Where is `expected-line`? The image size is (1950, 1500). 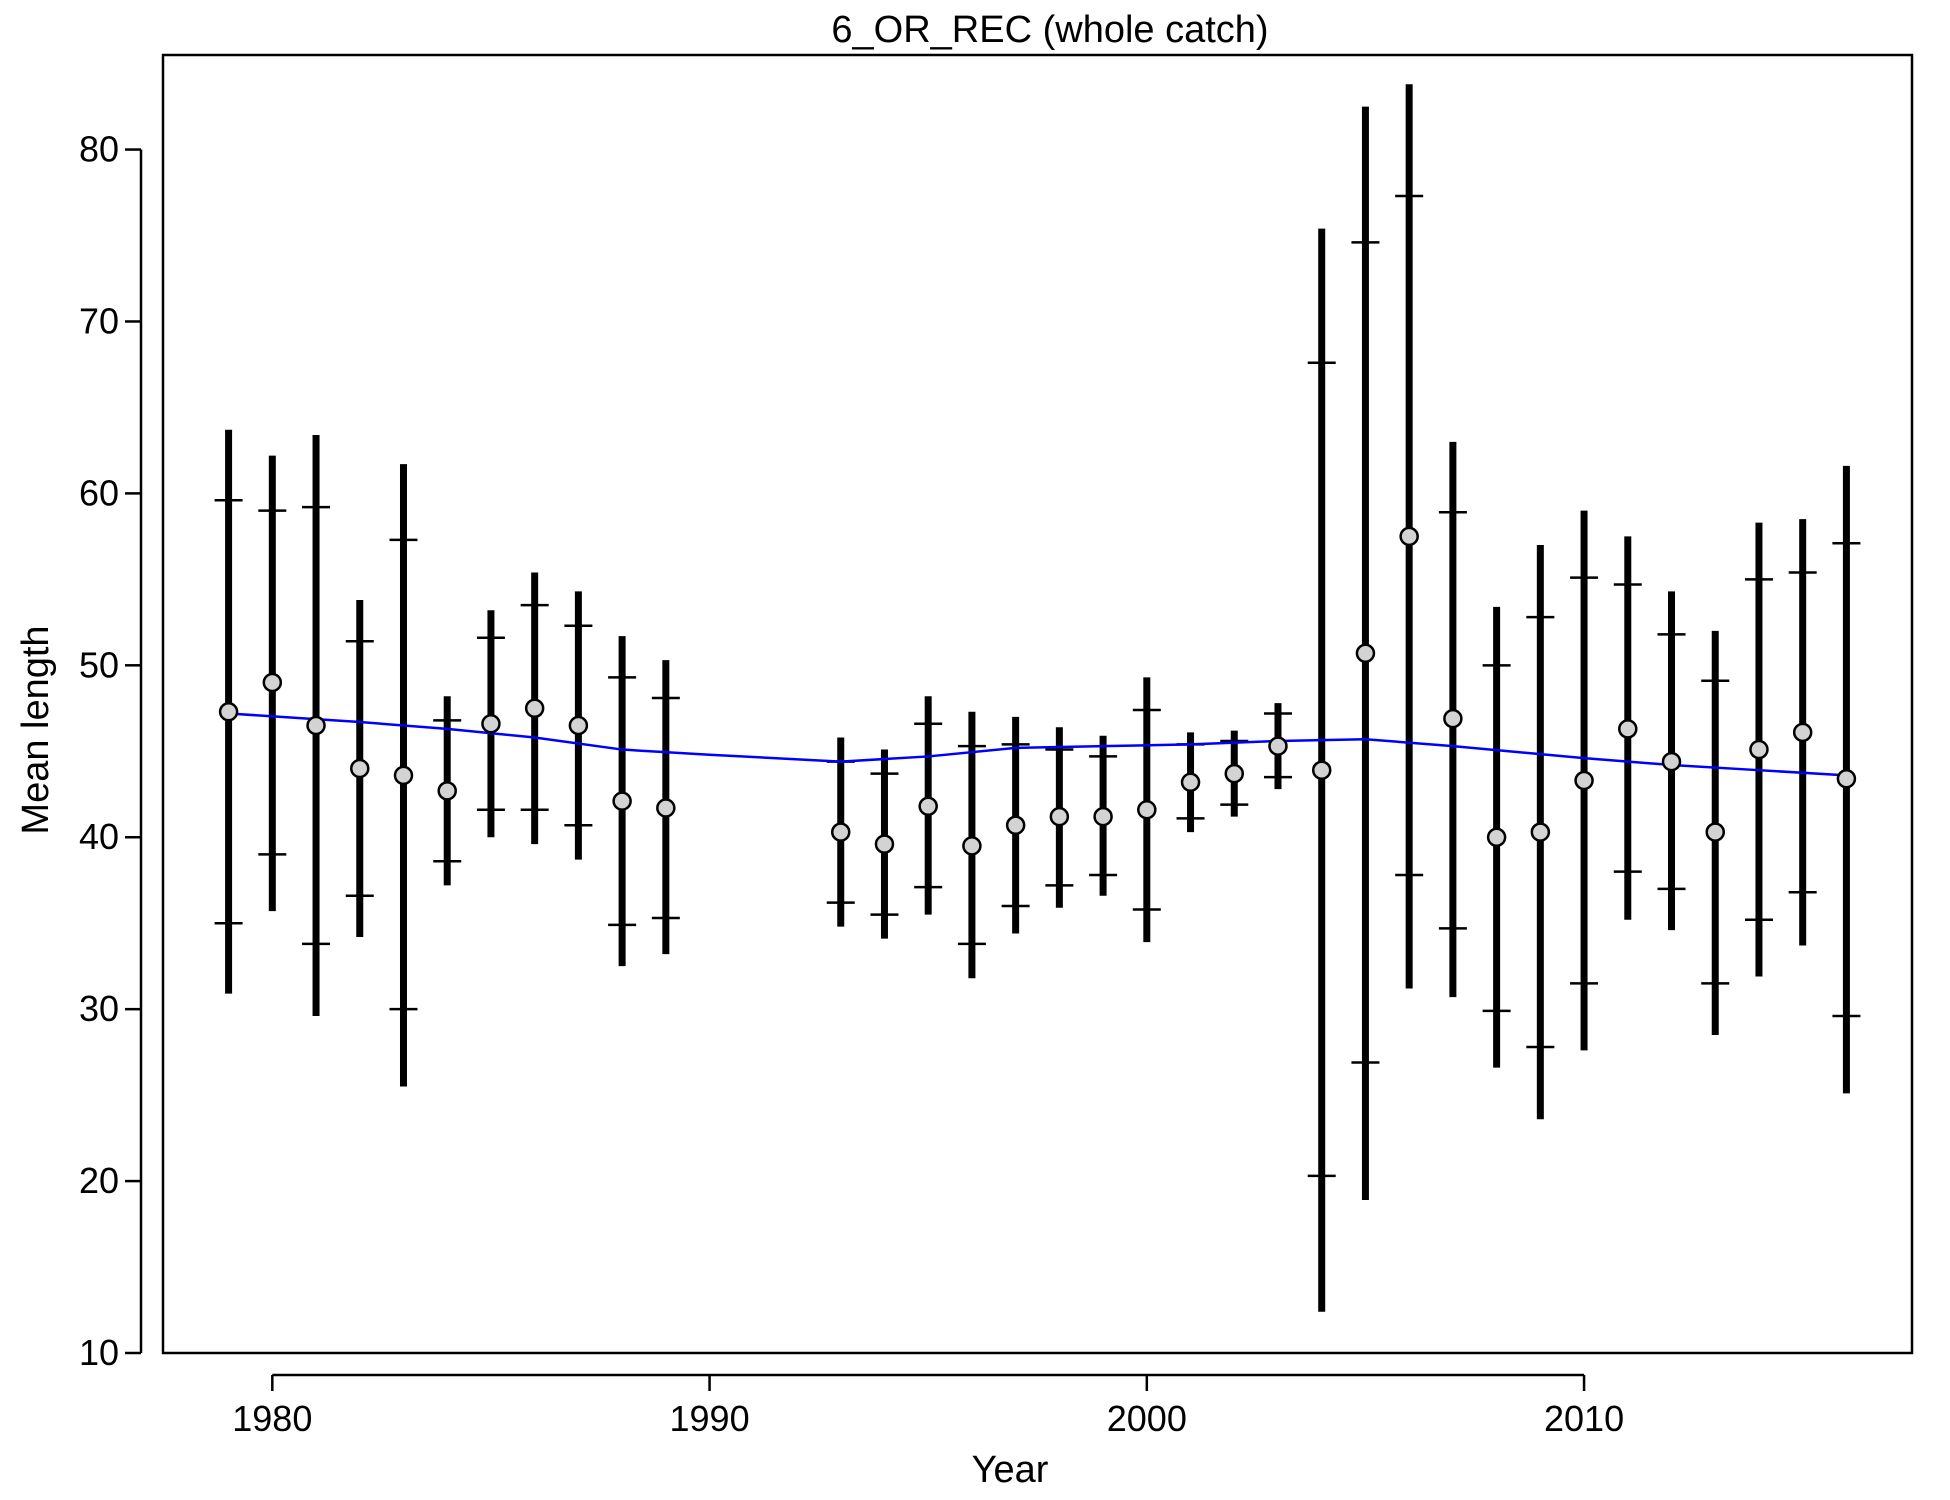 expected-line is located at coordinates (1037, 744).